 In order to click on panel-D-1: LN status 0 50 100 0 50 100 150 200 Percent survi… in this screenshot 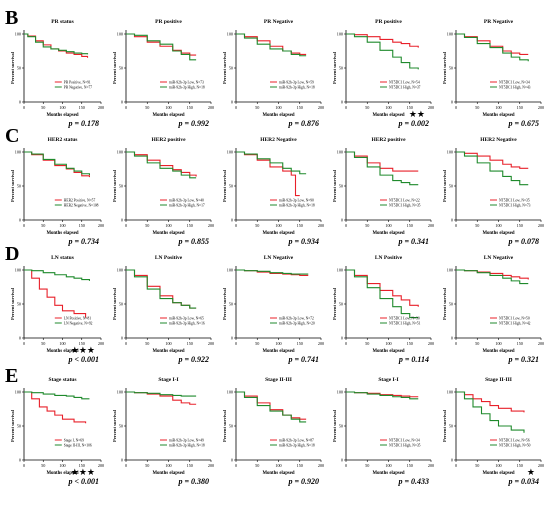, I will do `click(57, 309)`.